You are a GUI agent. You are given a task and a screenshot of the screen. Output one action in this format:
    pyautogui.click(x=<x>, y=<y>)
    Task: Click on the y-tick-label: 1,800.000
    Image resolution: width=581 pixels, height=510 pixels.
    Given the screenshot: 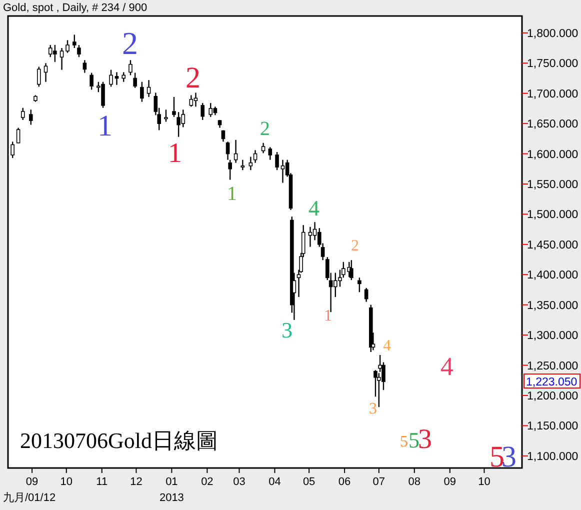 What is the action you would take?
    pyautogui.click(x=552, y=34)
    